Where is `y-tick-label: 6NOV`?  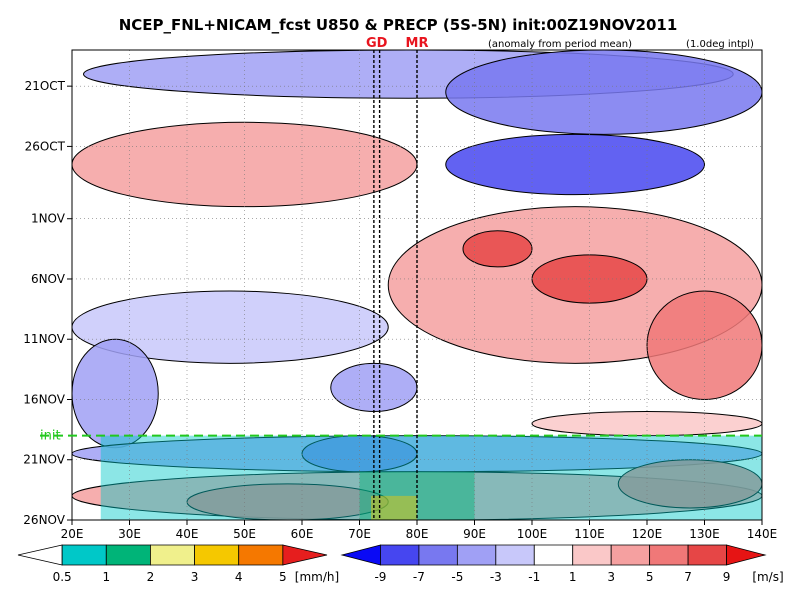
y-tick-label: 6NOV is located at coordinates (48, 279).